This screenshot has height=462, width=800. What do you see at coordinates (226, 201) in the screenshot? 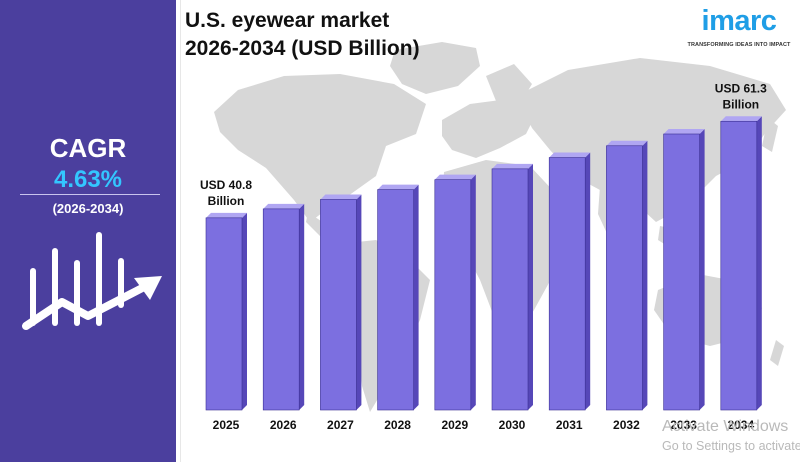
I see `annotation-2025-line2: Billion` at bounding box center [226, 201].